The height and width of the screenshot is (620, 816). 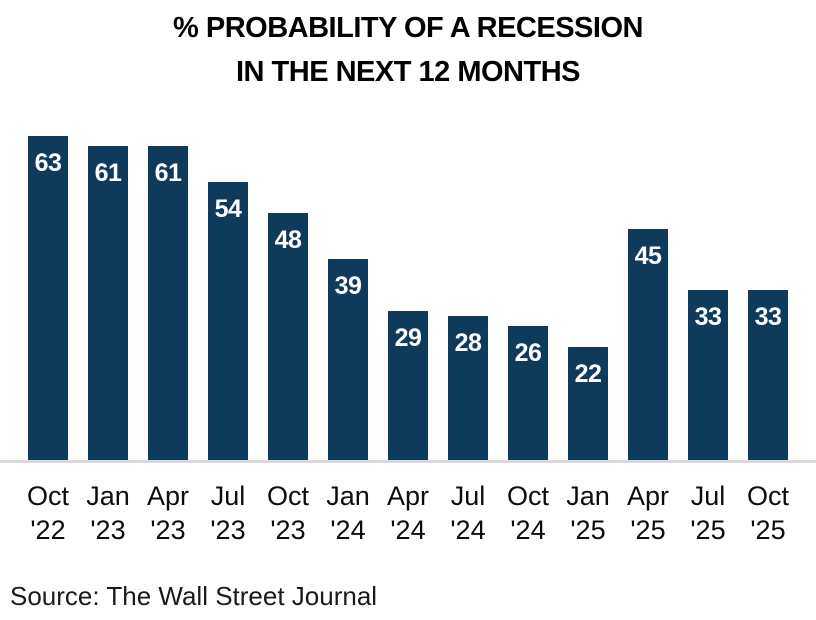 I want to click on bar: 63, so click(x=48, y=298).